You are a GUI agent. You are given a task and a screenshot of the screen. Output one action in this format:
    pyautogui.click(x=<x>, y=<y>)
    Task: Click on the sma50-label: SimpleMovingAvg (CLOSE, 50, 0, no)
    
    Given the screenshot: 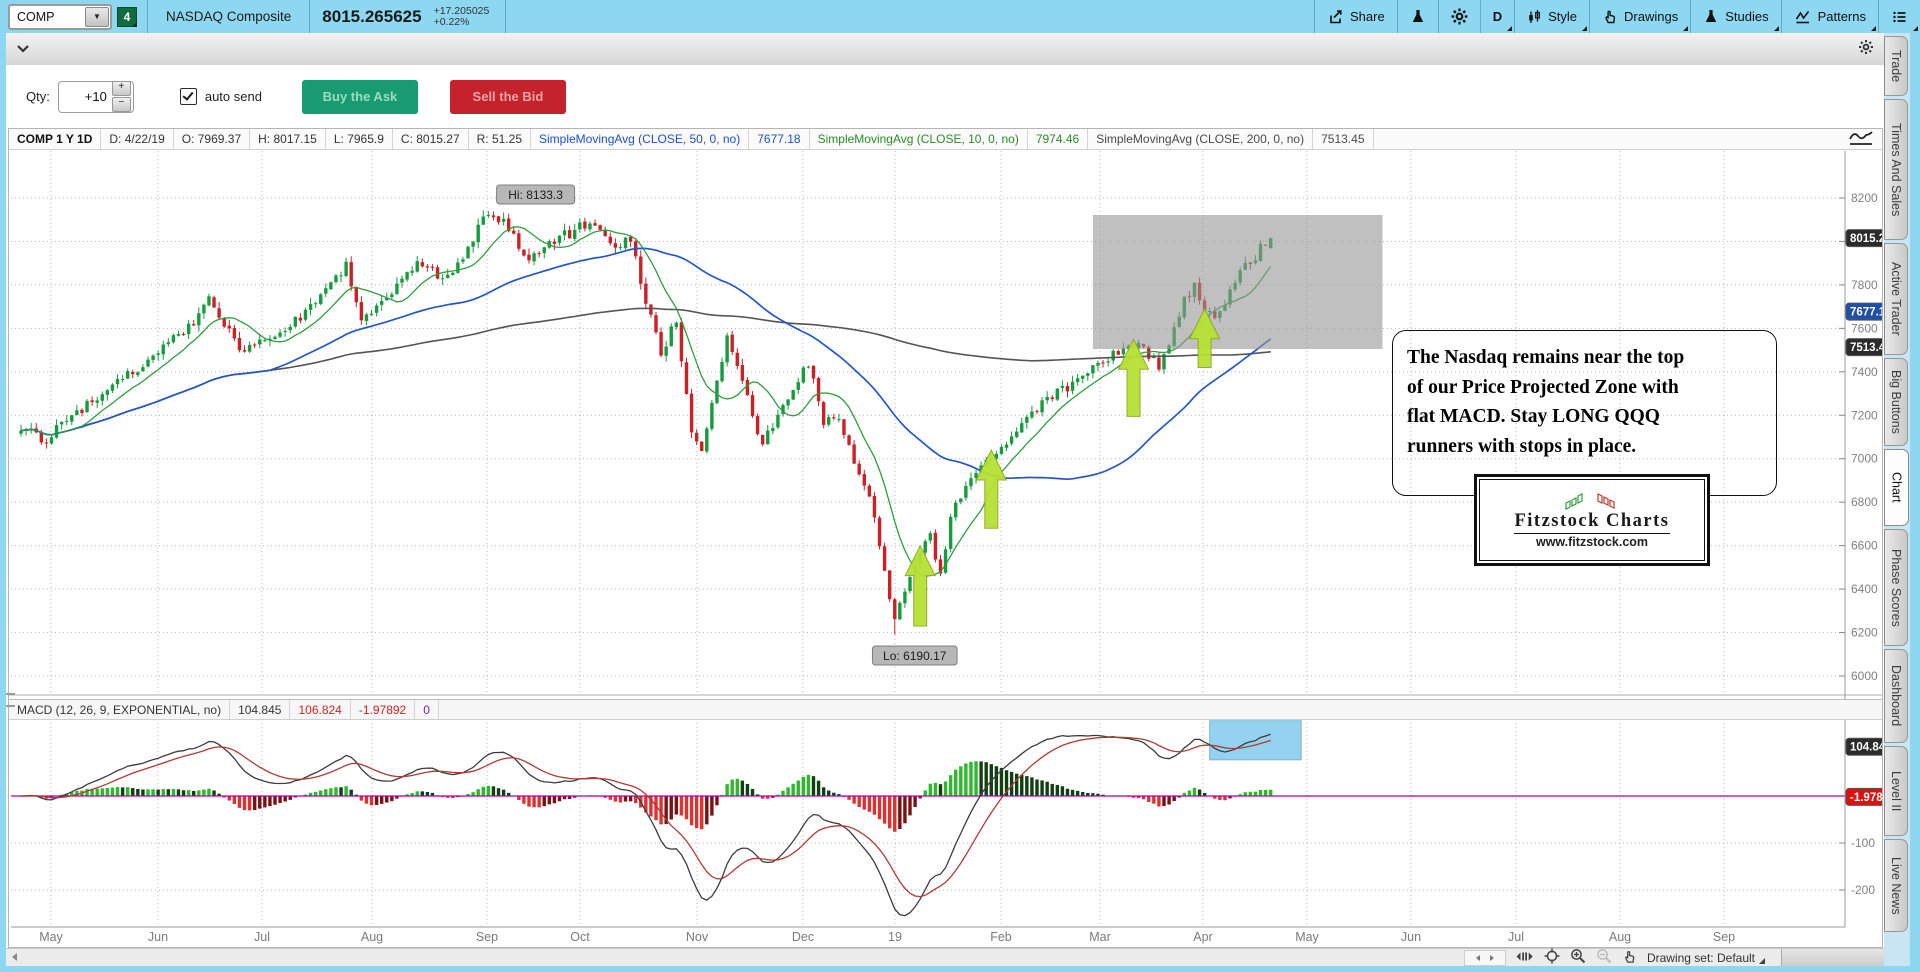 What is the action you would take?
    pyautogui.click(x=640, y=139)
    